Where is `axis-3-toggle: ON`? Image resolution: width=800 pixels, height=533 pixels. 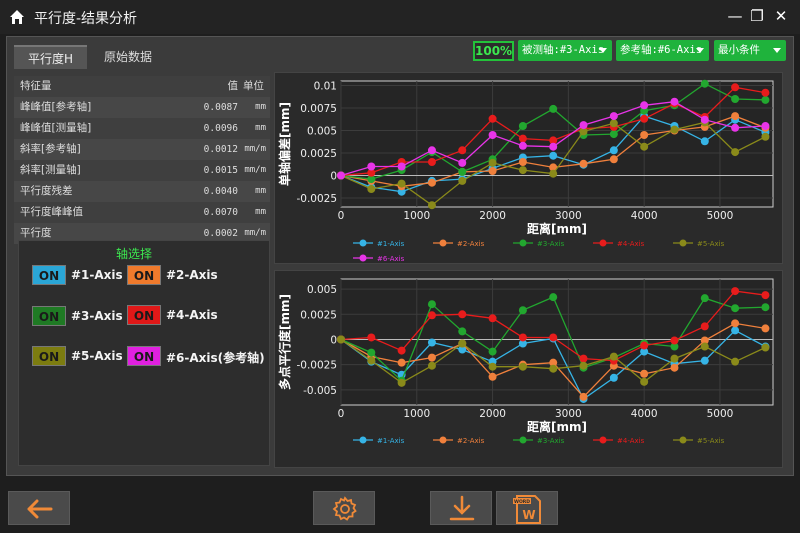
axis-3-toggle: ON is located at coordinates (49, 316).